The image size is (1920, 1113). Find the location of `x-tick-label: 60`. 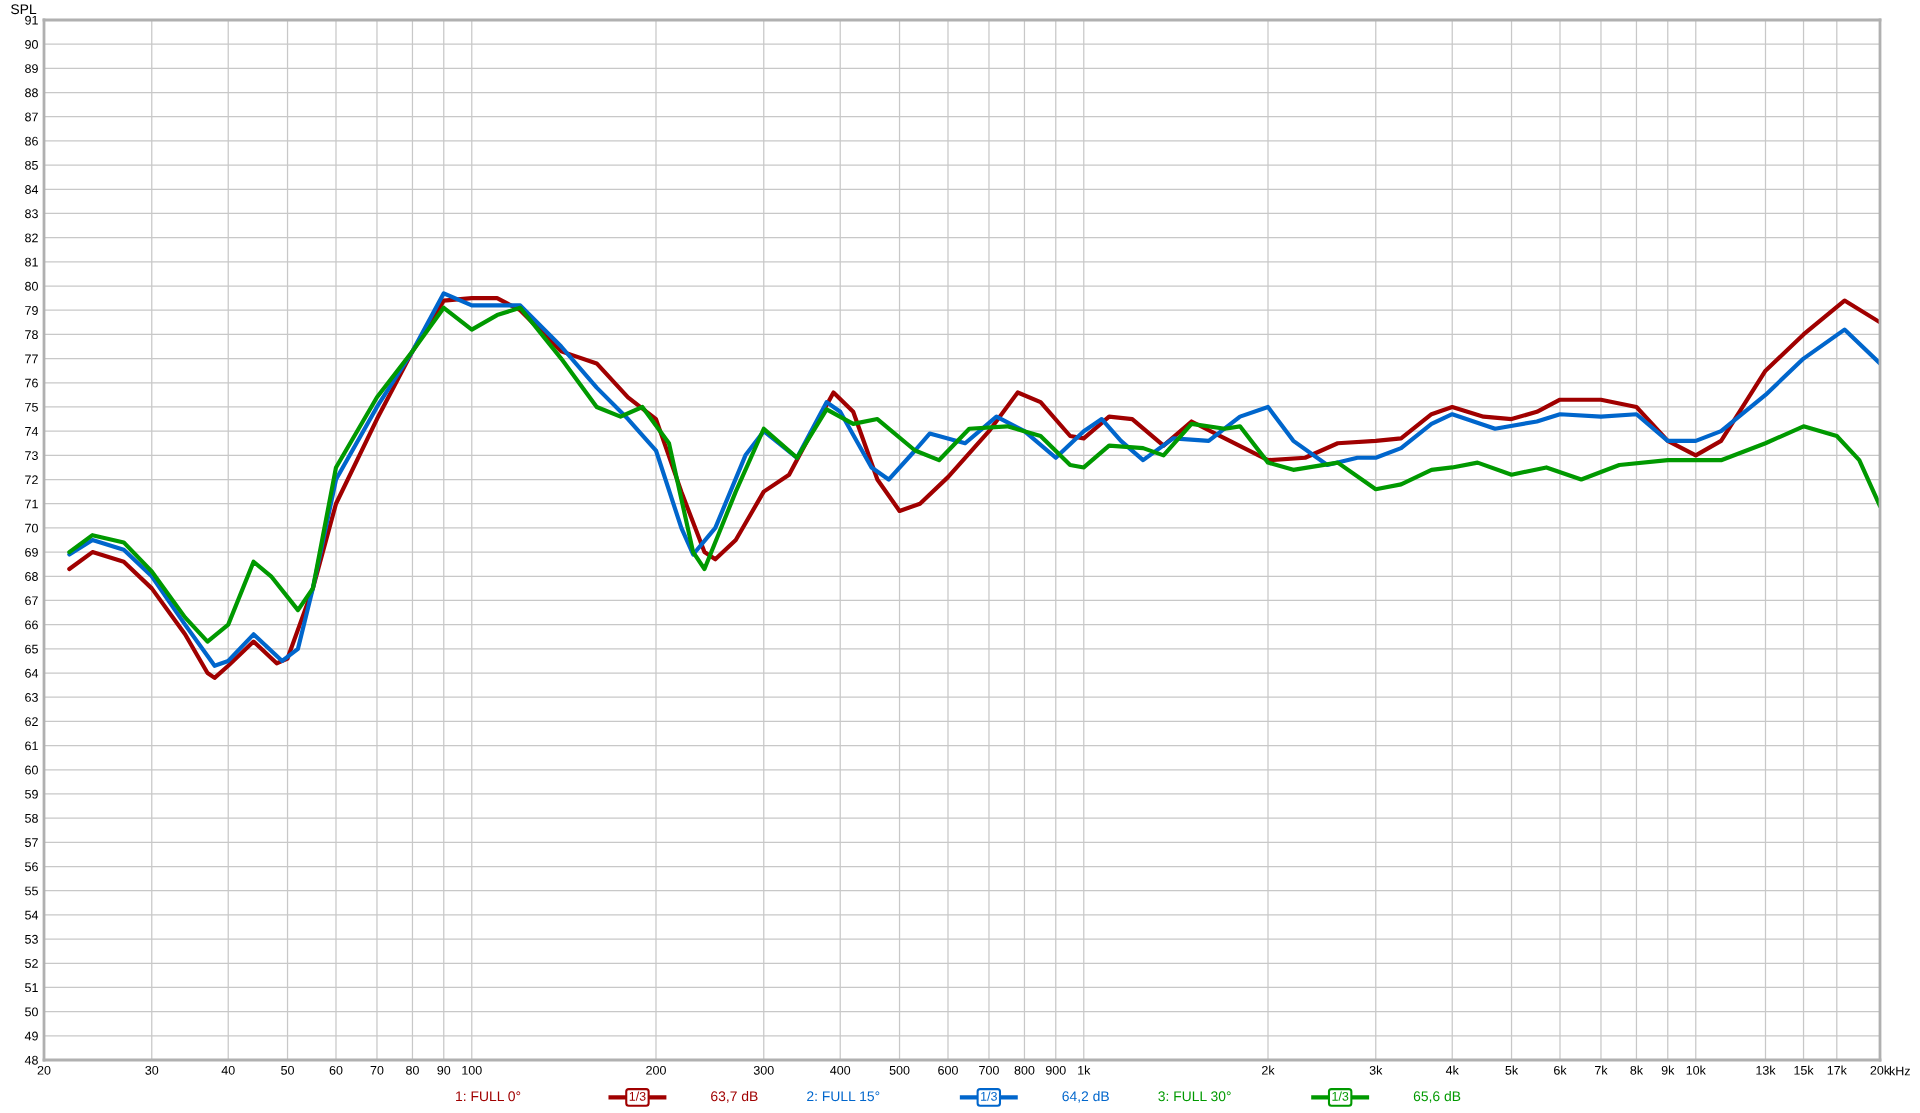

x-tick-label: 60 is located at coordinates (336, 1070).